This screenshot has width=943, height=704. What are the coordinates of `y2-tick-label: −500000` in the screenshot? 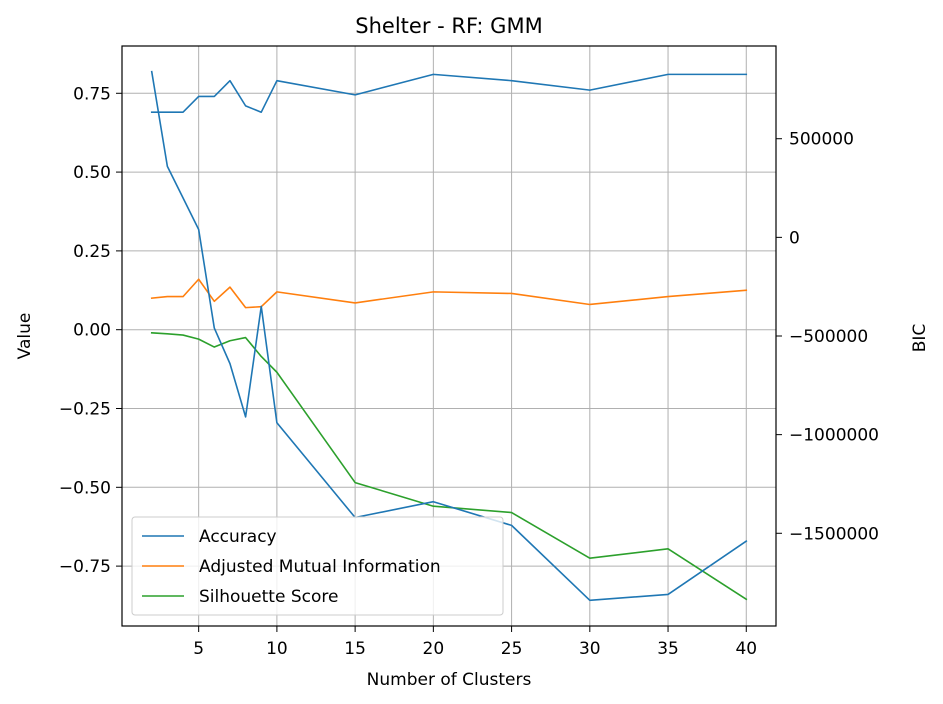 It's located at (828, 337).